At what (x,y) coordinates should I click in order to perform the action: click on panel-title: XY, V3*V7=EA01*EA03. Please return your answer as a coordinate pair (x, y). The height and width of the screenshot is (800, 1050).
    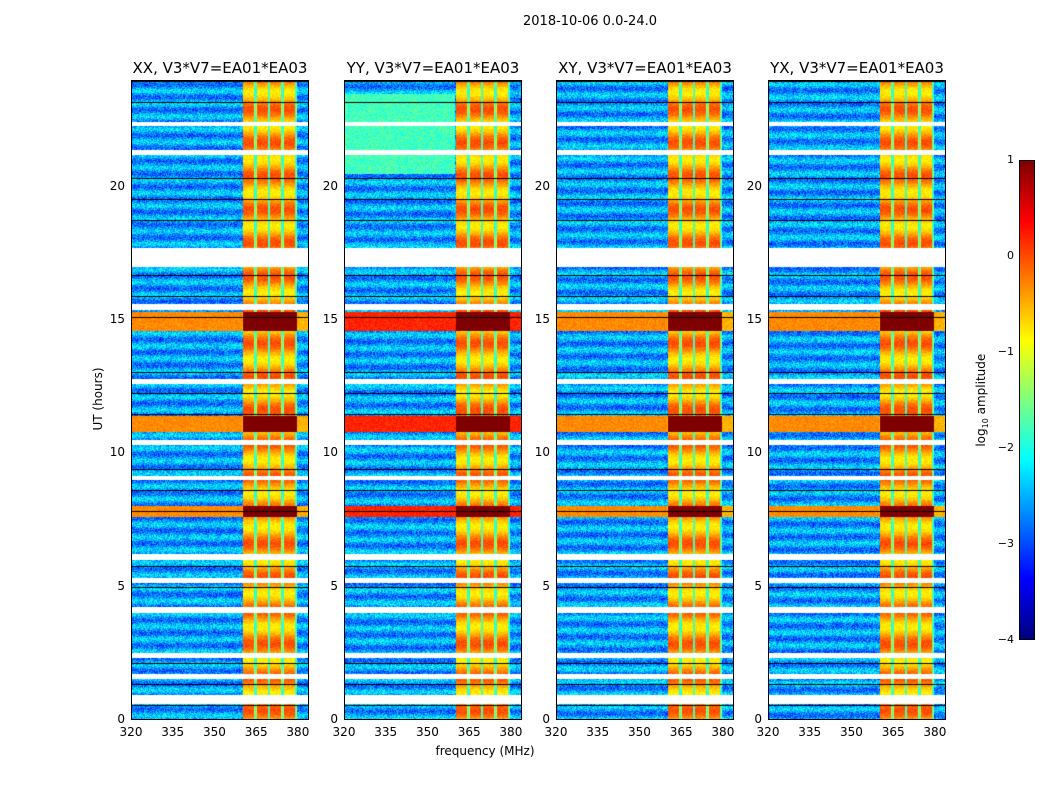
    Looking at the image, I should click on (645, 68).